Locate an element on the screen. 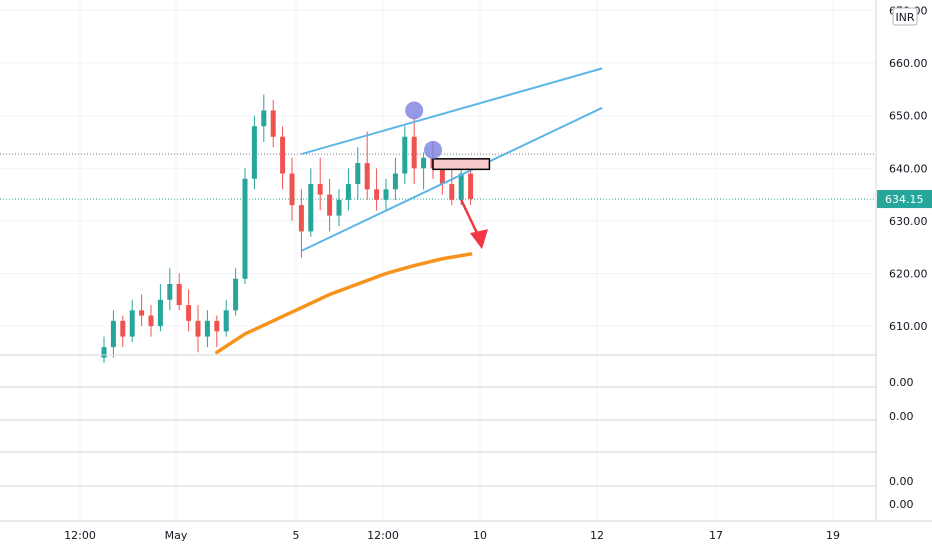  currency-badge-box is located at coordinates (905, 16).